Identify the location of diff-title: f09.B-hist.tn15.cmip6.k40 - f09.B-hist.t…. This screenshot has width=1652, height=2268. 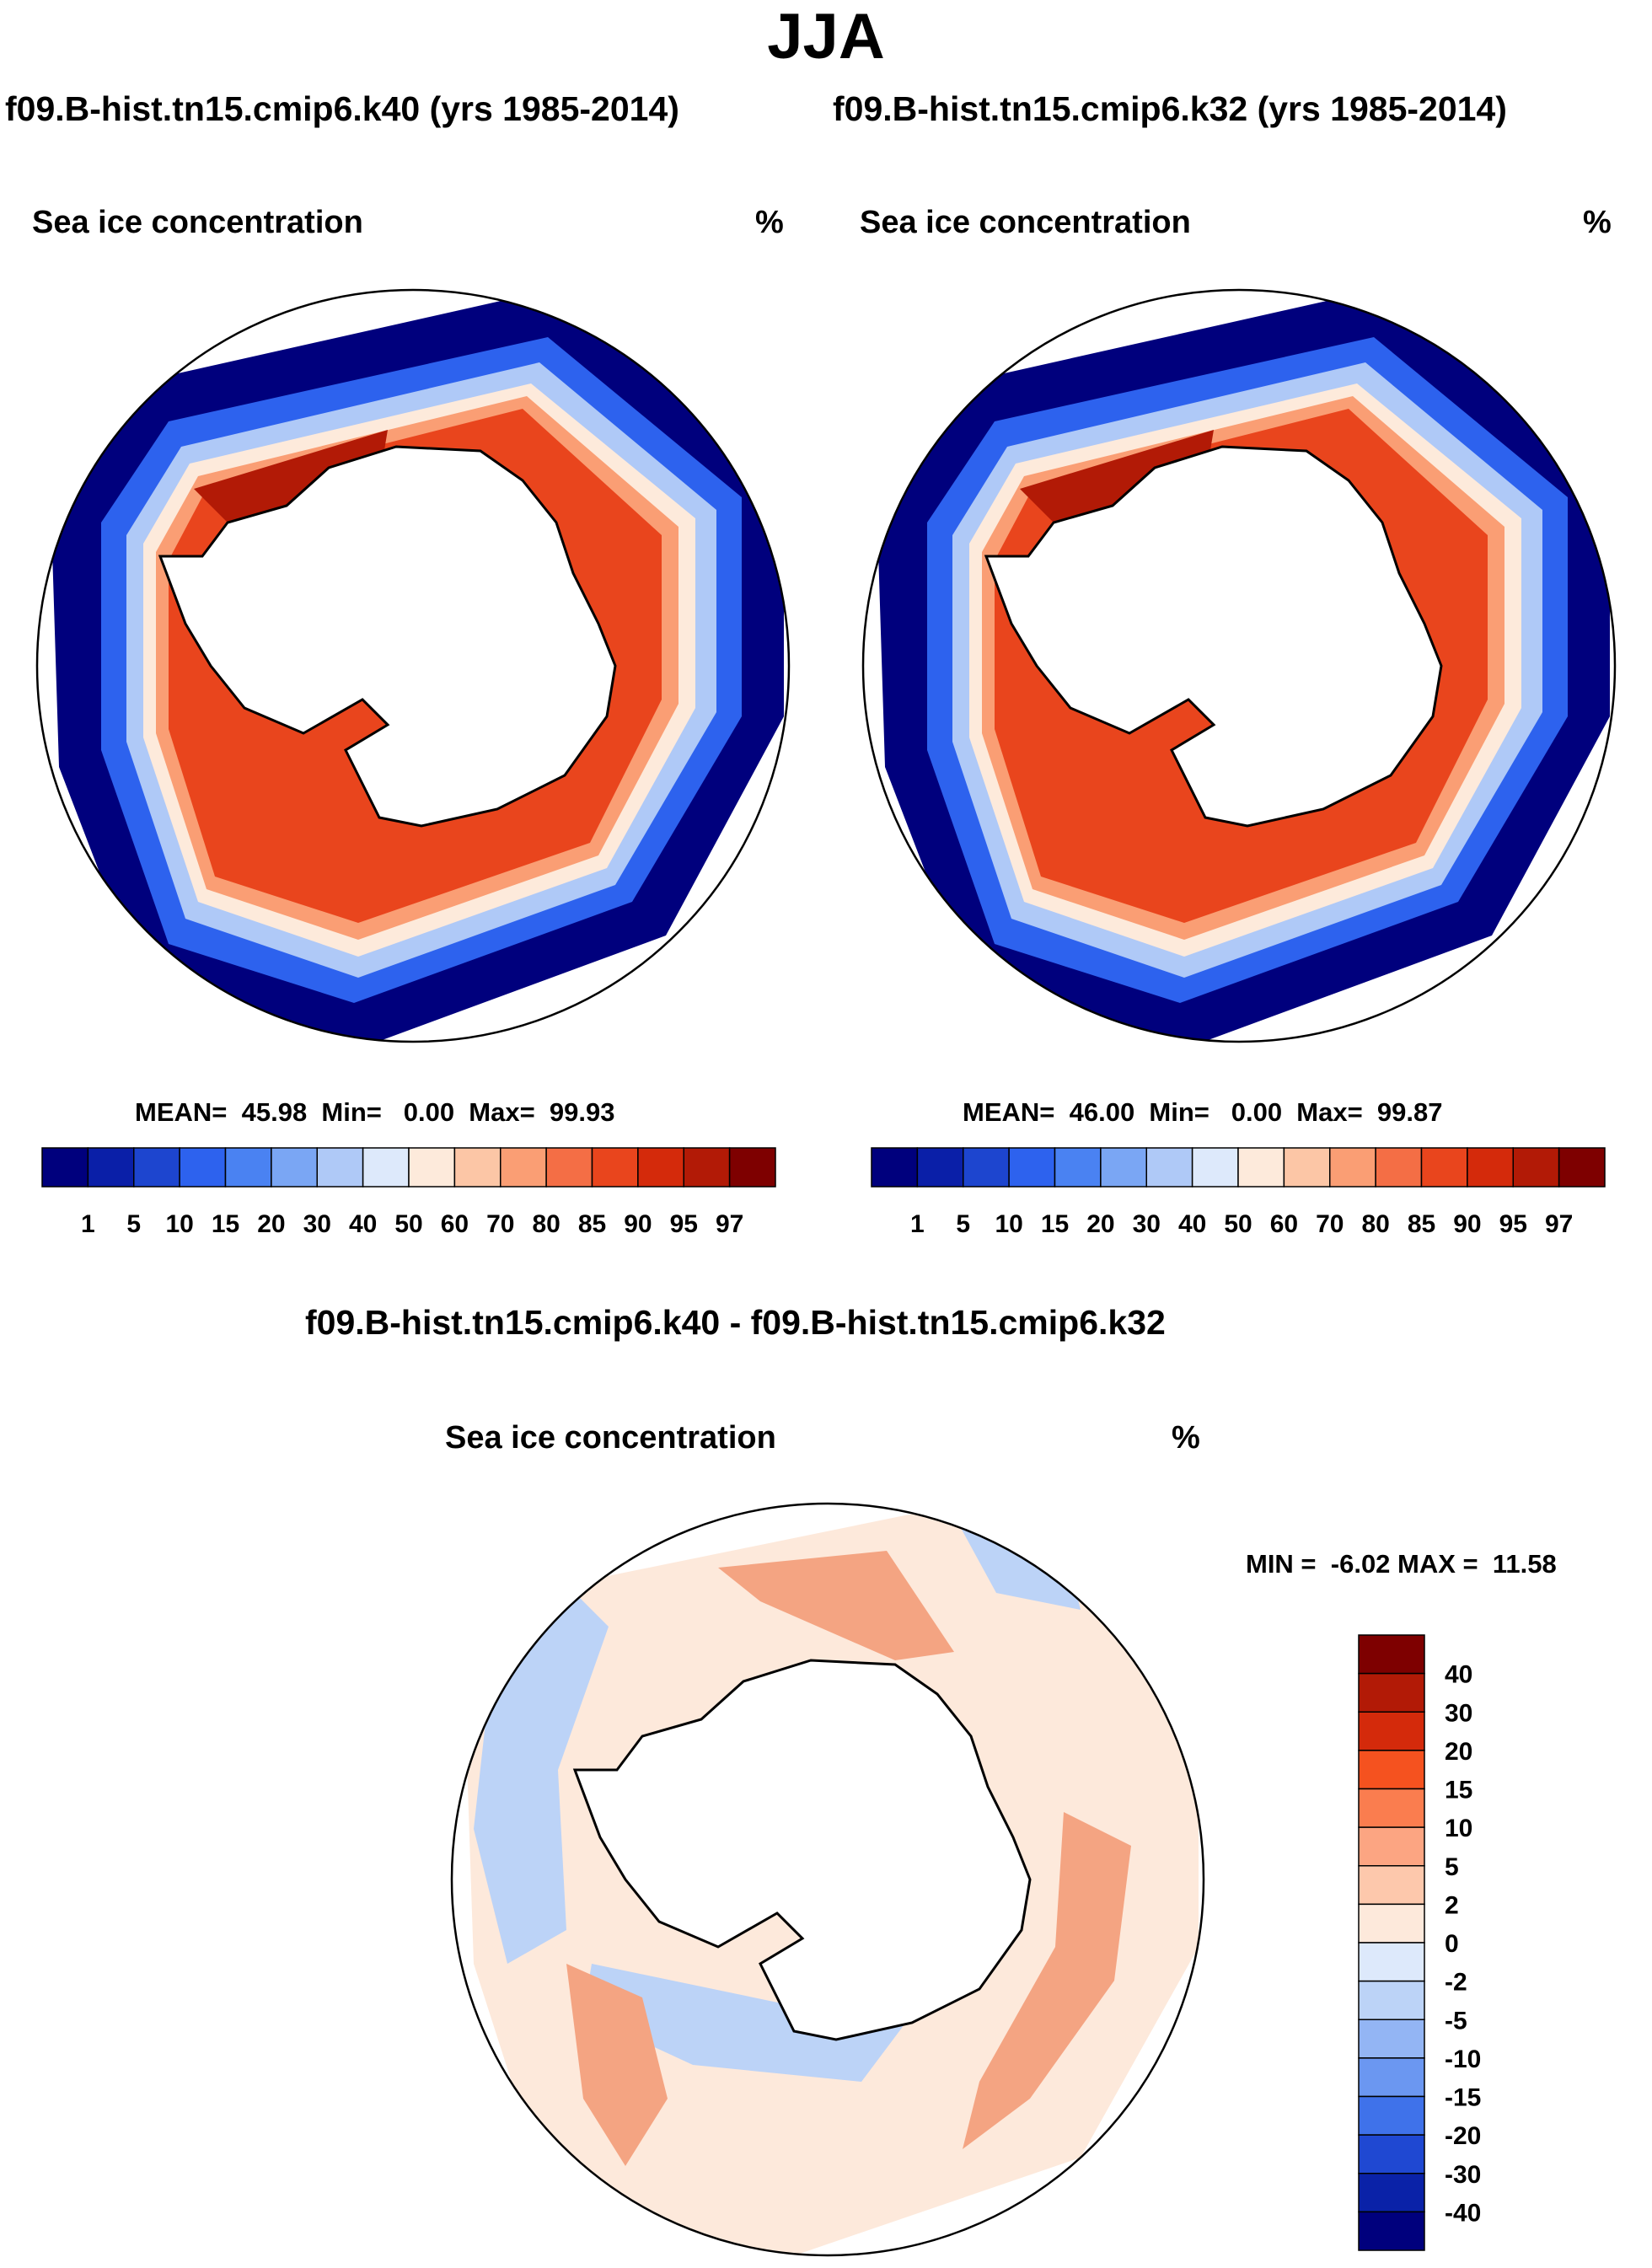
(735, 1322).